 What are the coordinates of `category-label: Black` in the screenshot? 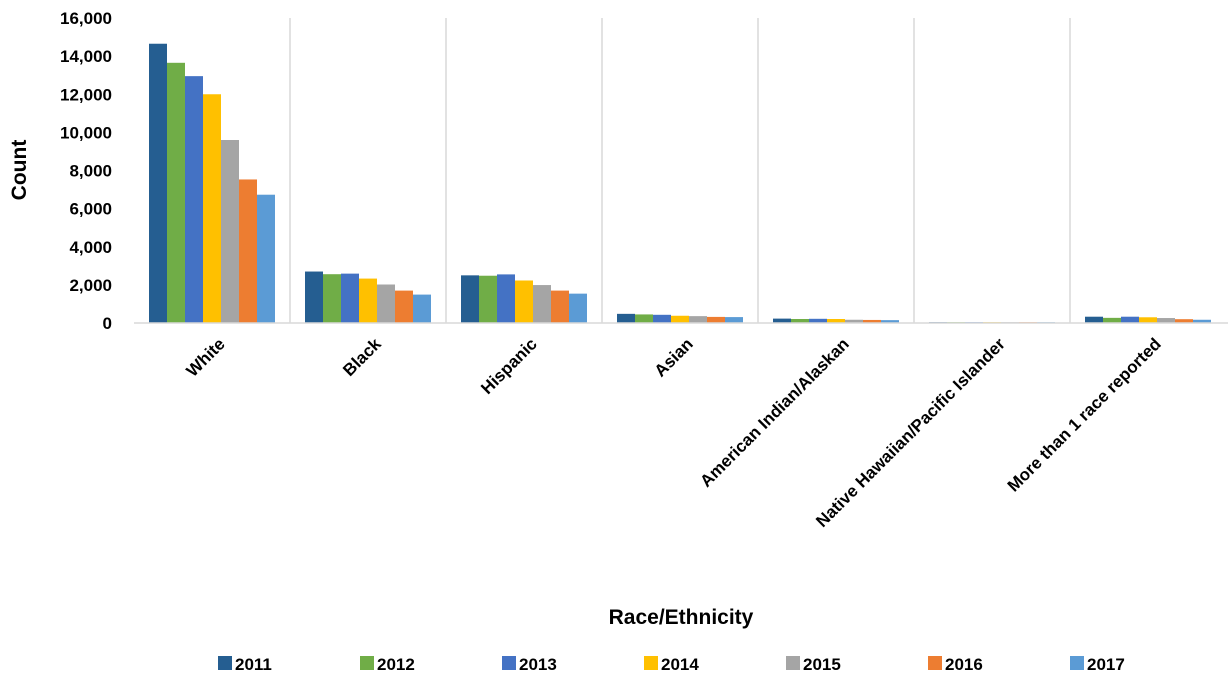 It's located at (362, 357).